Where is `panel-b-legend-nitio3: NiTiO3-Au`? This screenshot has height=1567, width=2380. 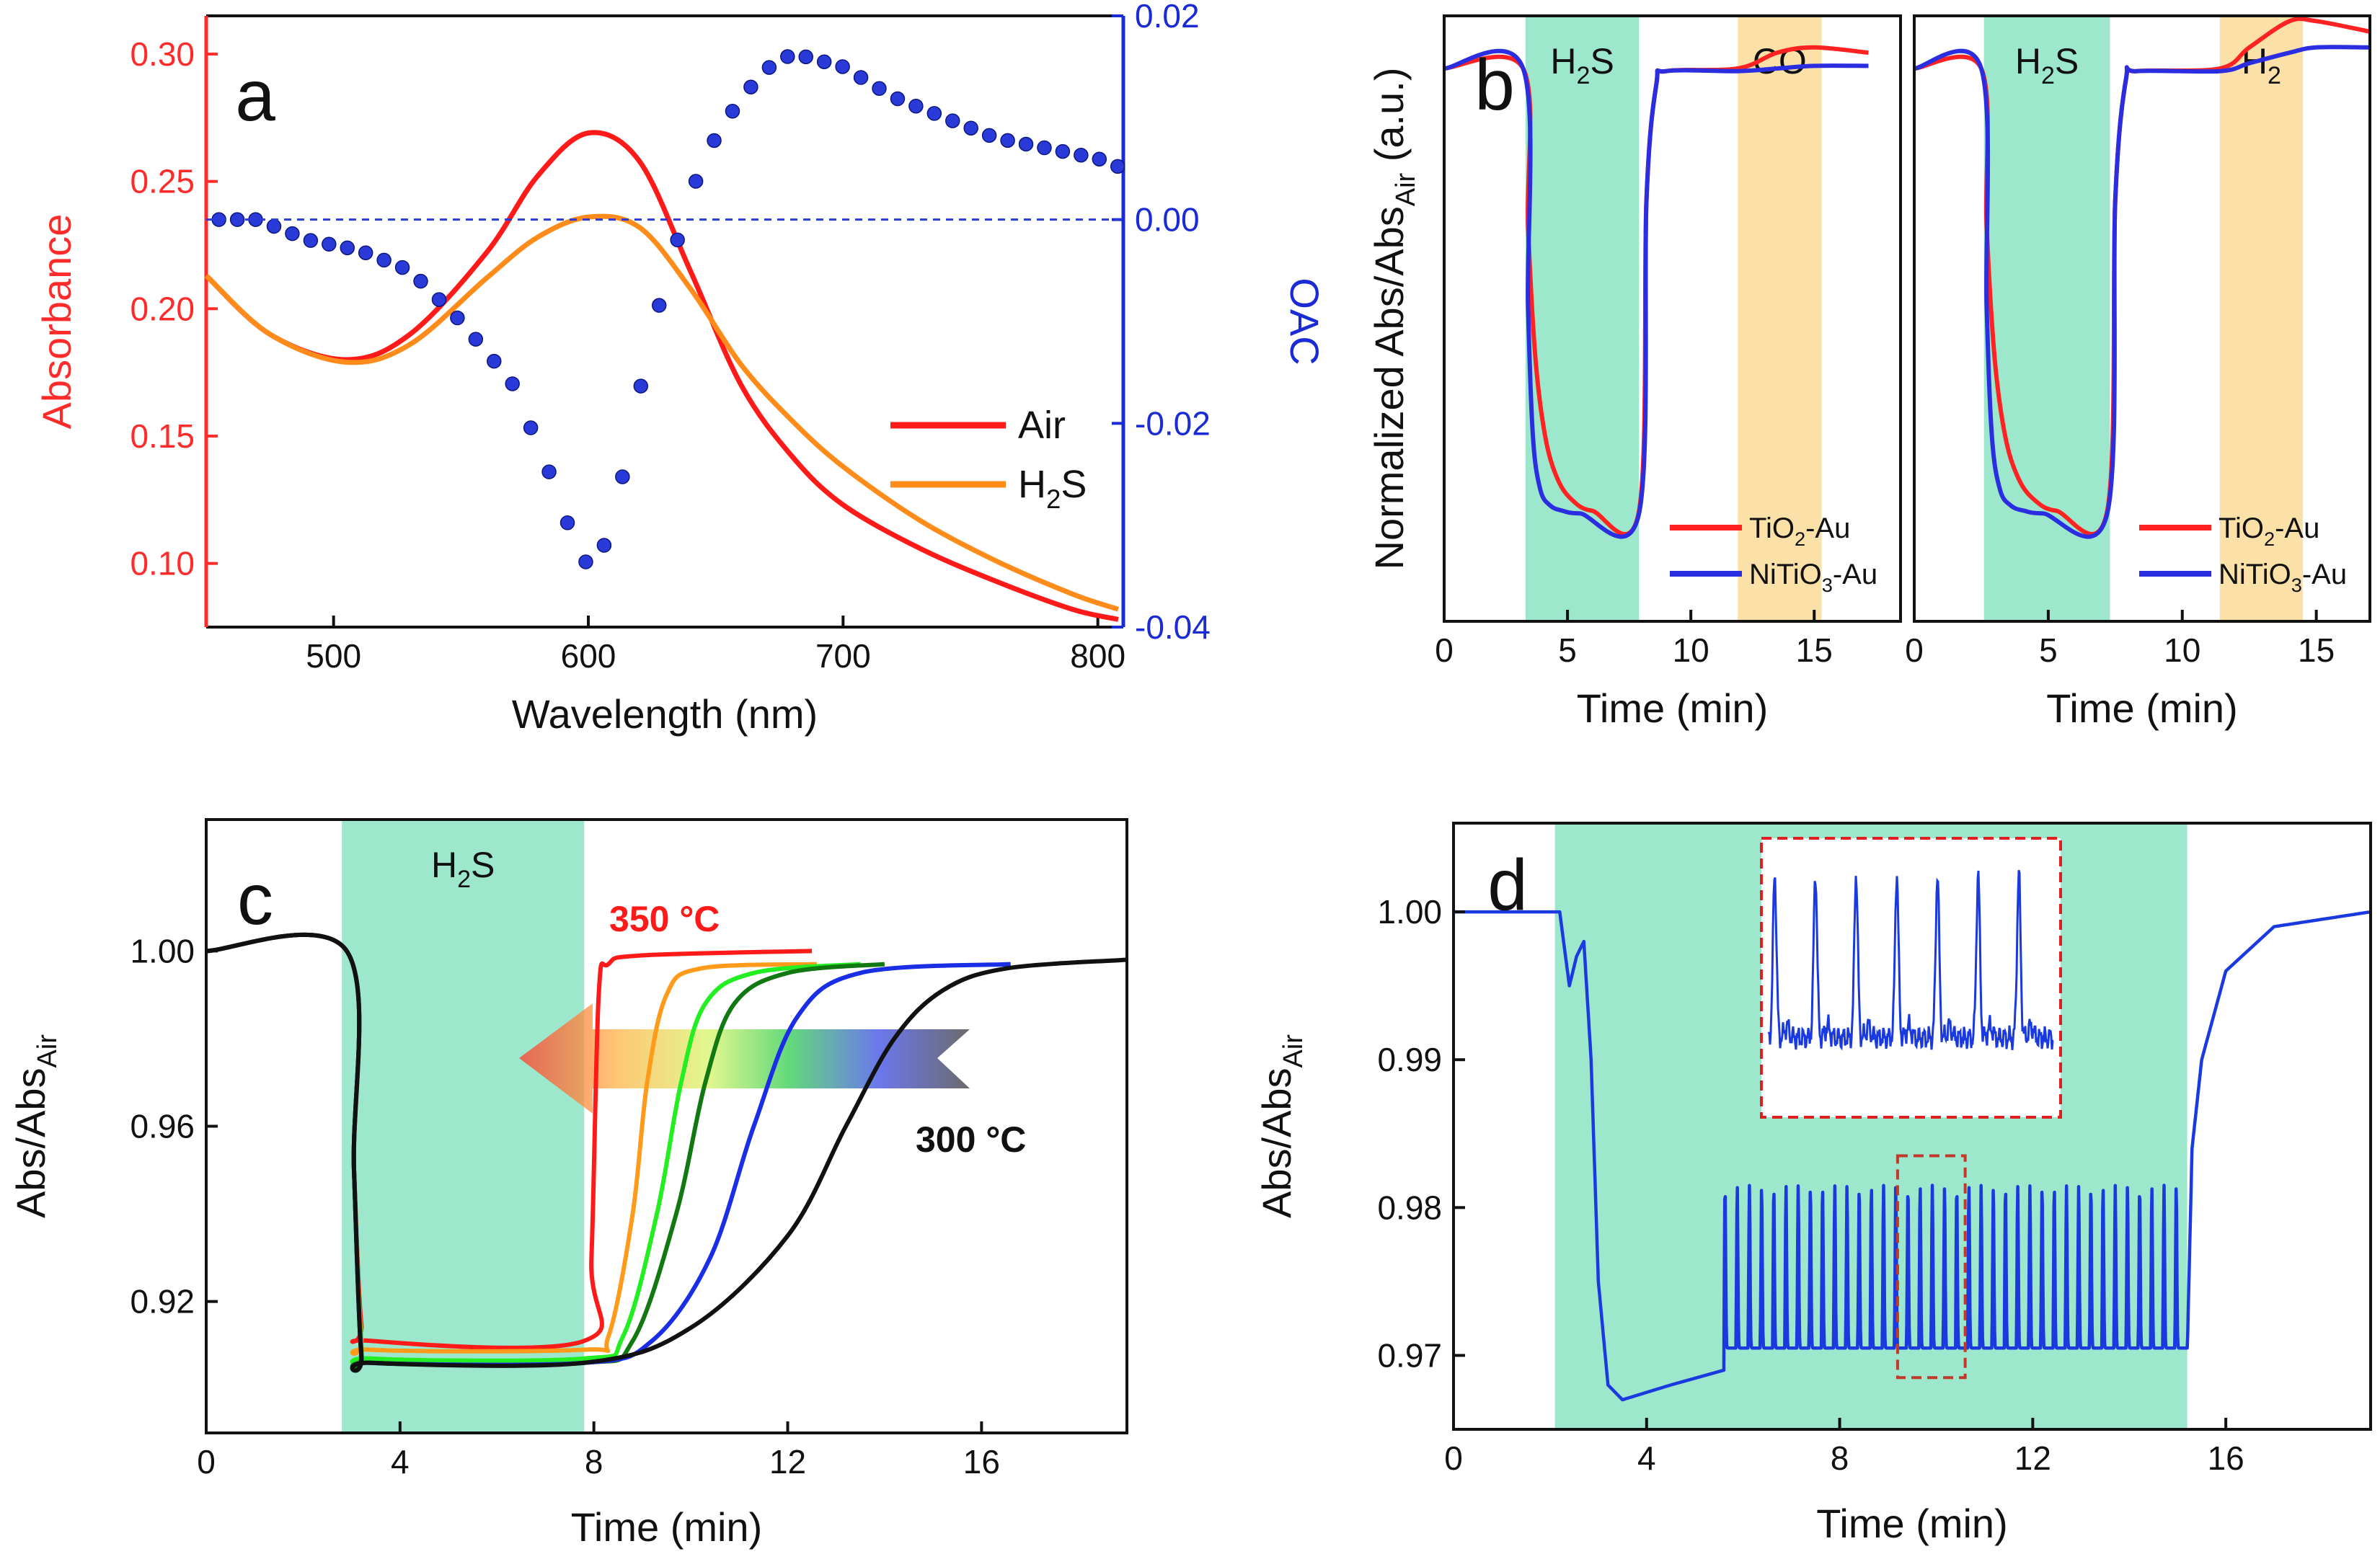 panel-b-legend-nitio3: NiTiO3-Au is located at coordinates (2282, 577).